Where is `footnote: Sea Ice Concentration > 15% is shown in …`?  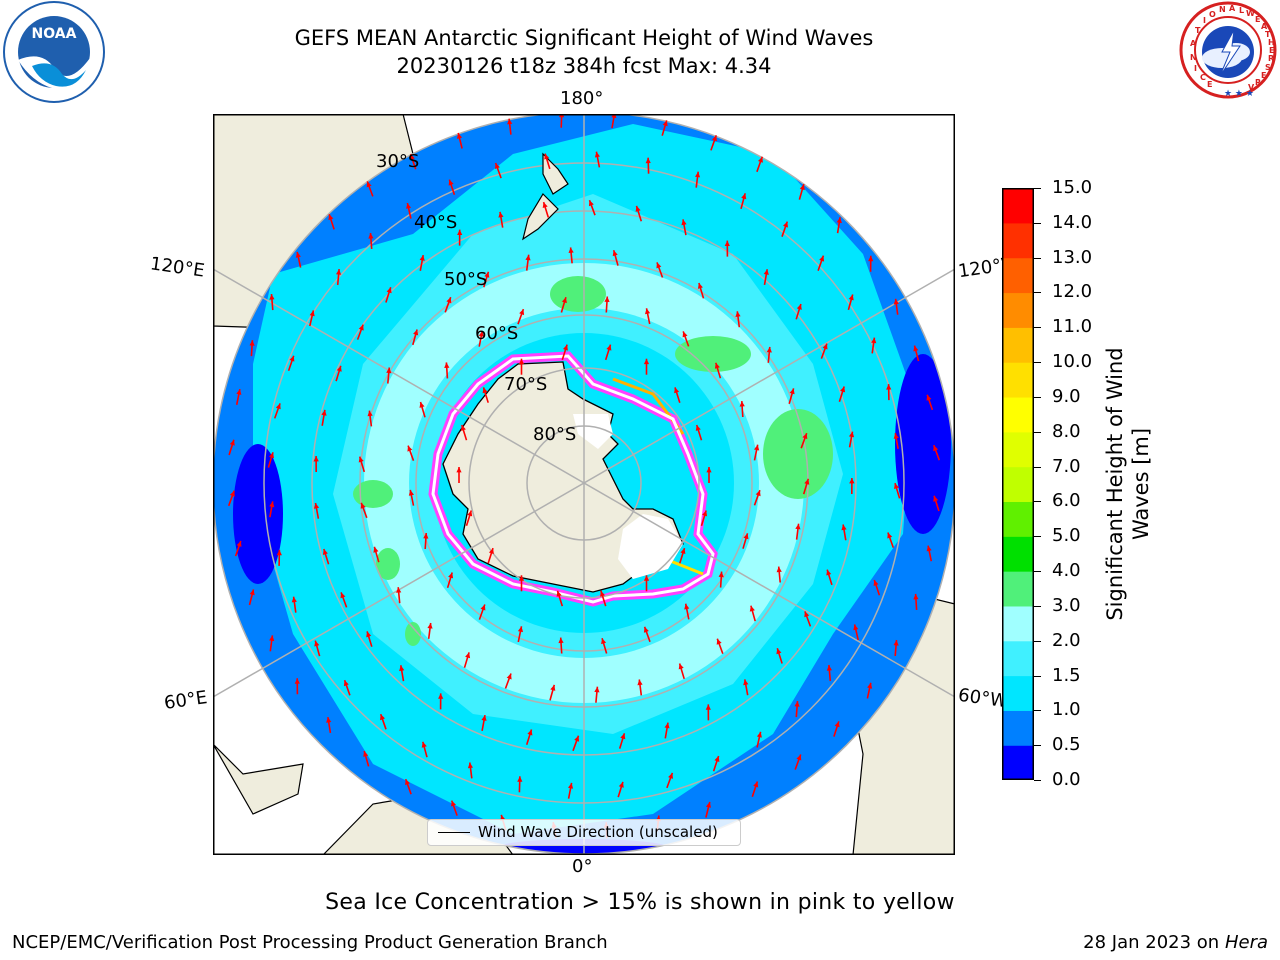
footnote: Sea Ice Concentration > 15% is shown in … is located at coordinates (640, 902).